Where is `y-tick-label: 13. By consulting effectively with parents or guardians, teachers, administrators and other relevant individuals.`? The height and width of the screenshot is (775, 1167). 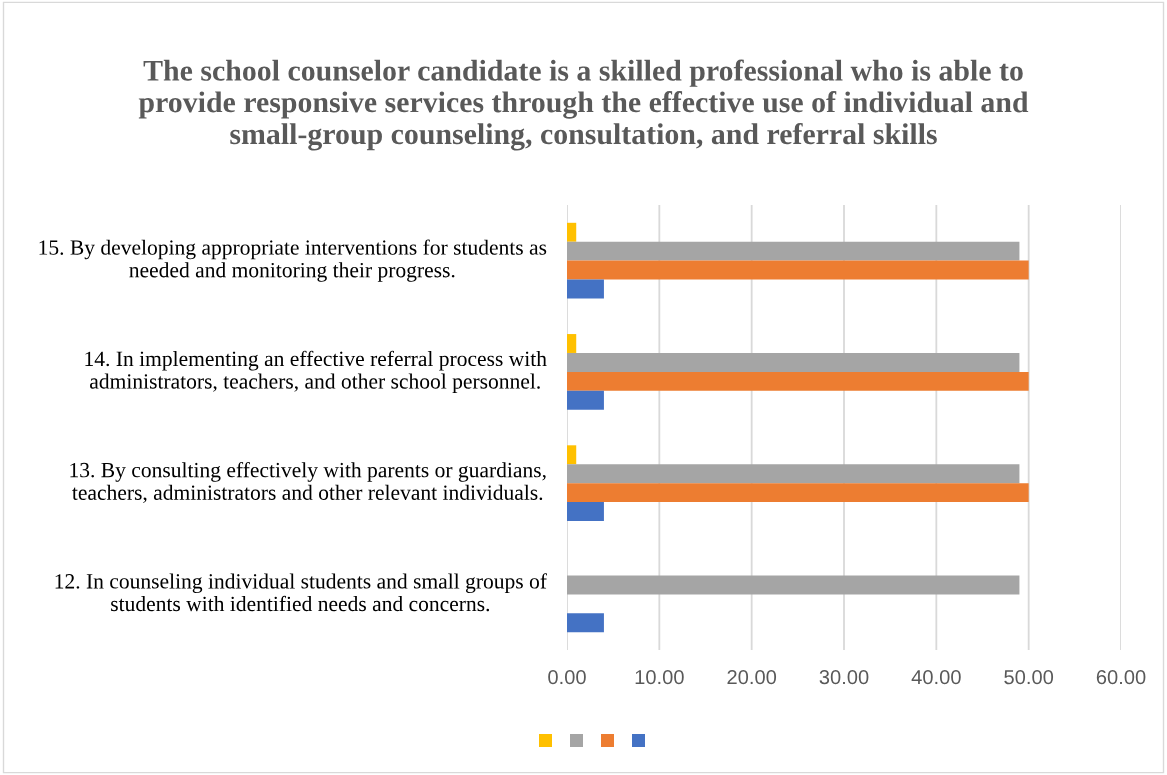 y-tick-label: 13. By consulting effectively with parents or guardians, teachers, administrators and other relevant individuals. is located at coordinates (308, 482).